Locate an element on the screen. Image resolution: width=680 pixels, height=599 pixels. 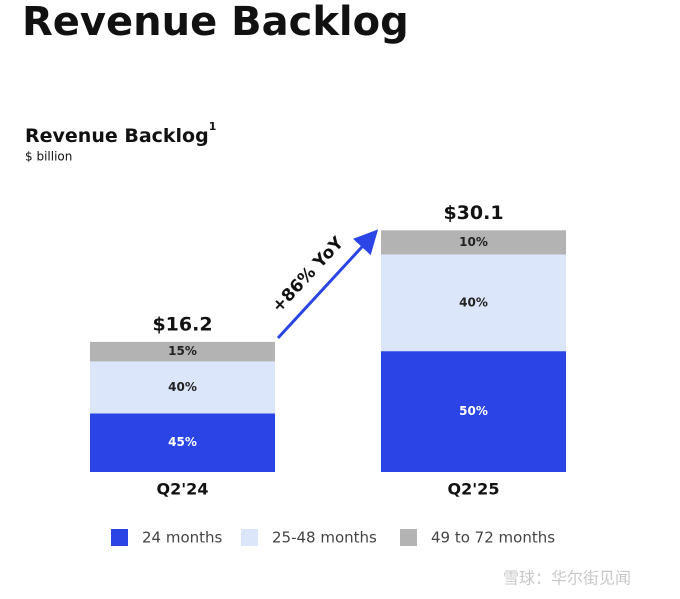
legend-label: 49 to 72 months is located at coordinates (493, 538).